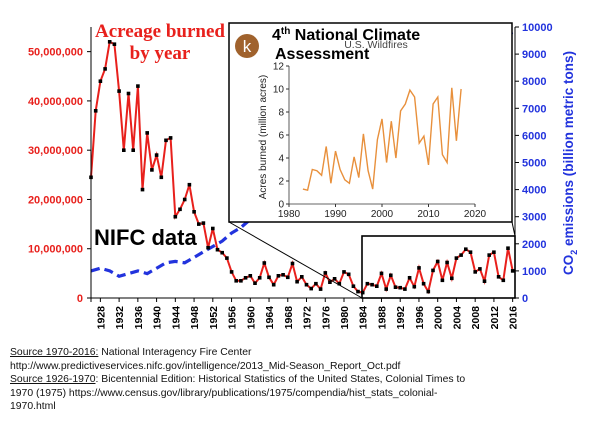 This screenshot has height=436, width=591. I want to click on y-tick-label: 30,000,000, so click(55, 151).